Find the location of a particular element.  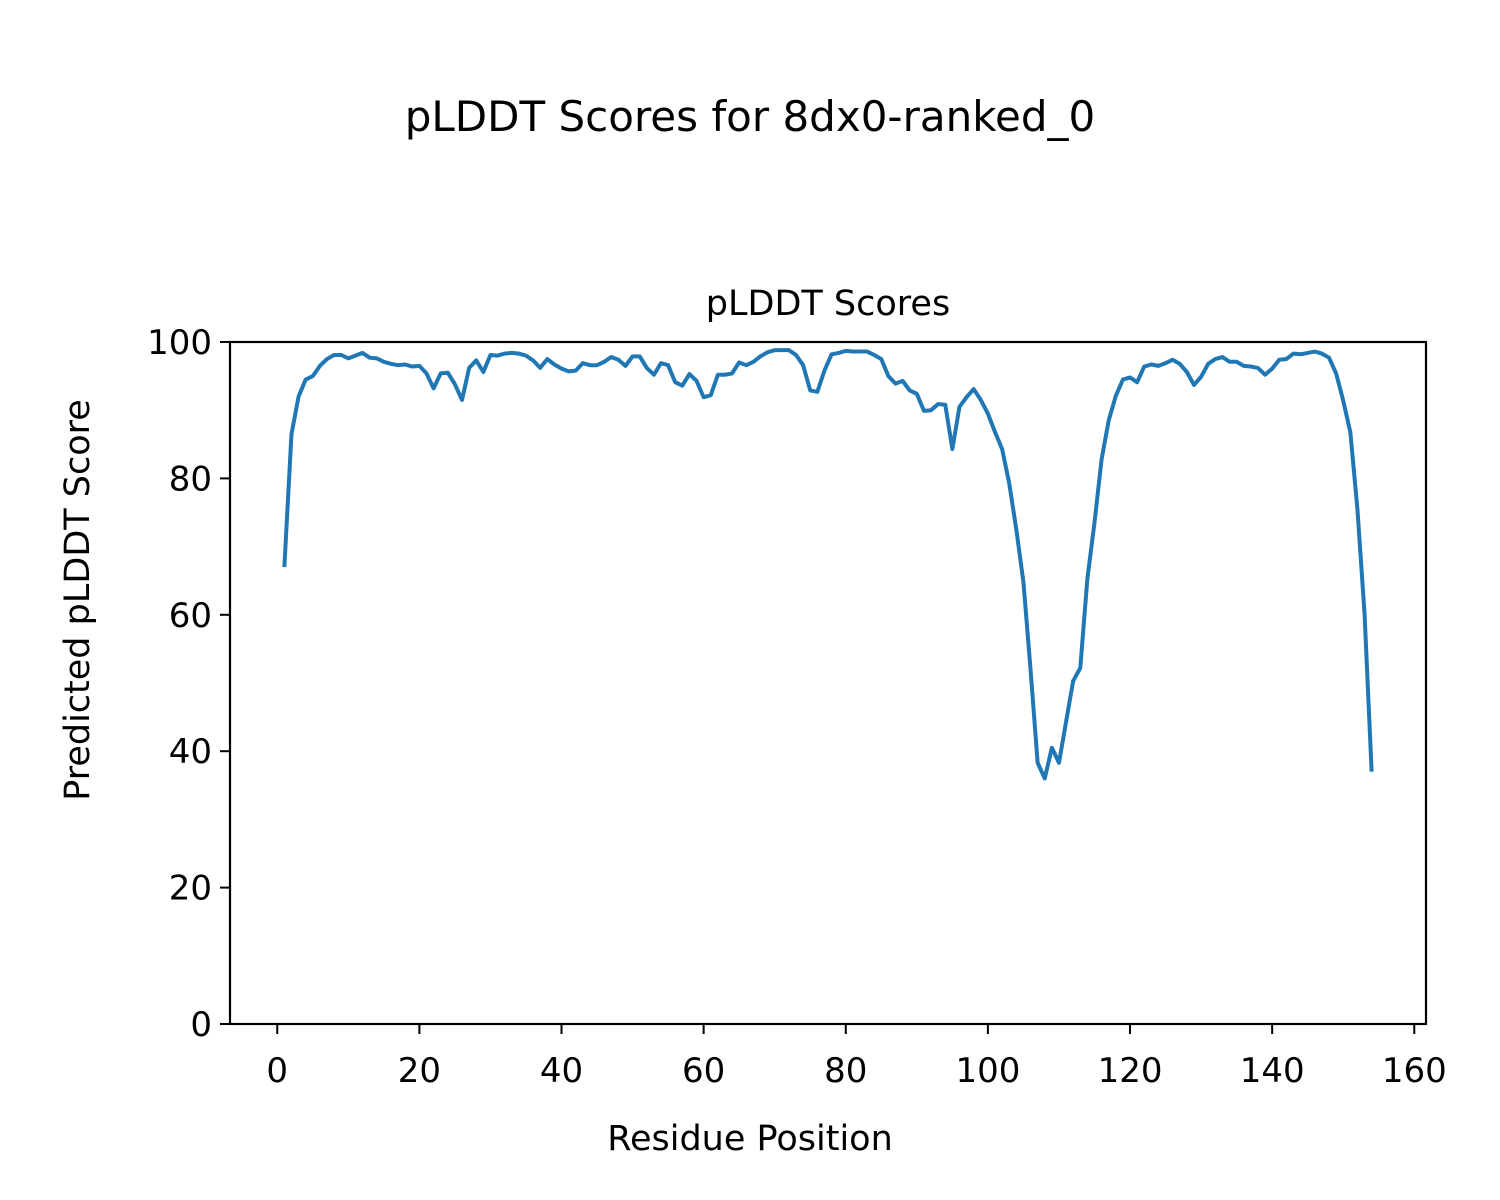

x-tick-label: 140 is located at coordinates (1272, 1071).